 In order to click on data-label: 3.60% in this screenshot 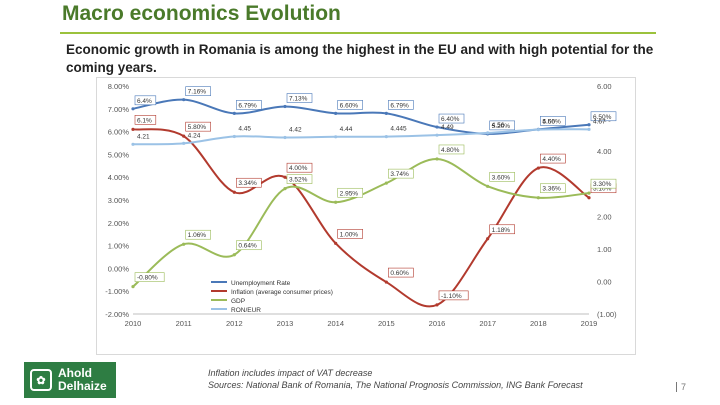, I will do `click(501, 177)`.